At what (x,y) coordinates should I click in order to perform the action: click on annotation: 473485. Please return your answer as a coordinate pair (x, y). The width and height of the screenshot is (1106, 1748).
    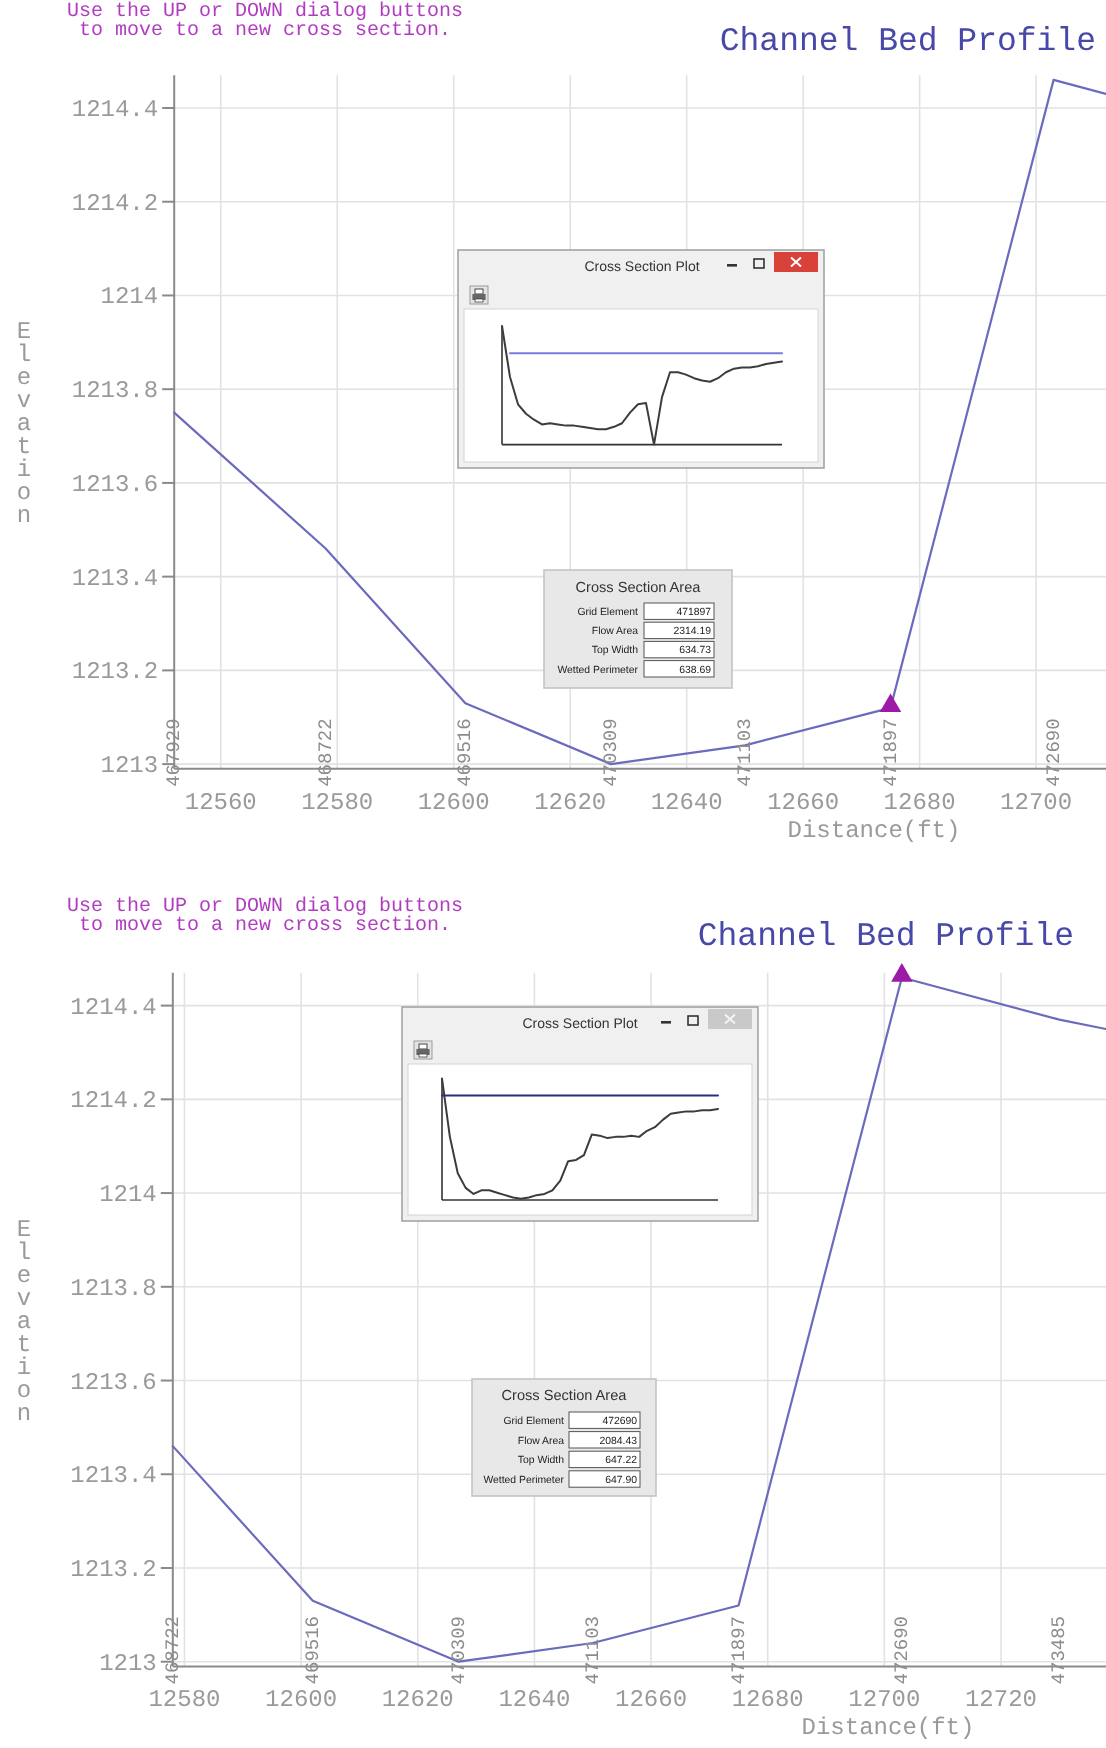
    Looking at the image, I should click on (1059, 1650).